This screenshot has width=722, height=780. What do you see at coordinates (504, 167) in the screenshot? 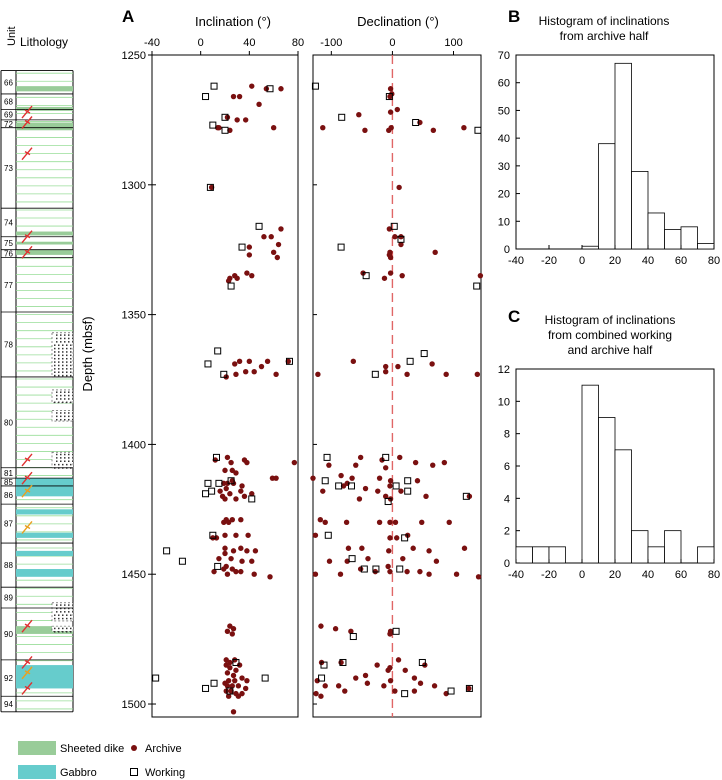
I see `hist-b-y-tick-label: 30` at bounding box center [504, 167].